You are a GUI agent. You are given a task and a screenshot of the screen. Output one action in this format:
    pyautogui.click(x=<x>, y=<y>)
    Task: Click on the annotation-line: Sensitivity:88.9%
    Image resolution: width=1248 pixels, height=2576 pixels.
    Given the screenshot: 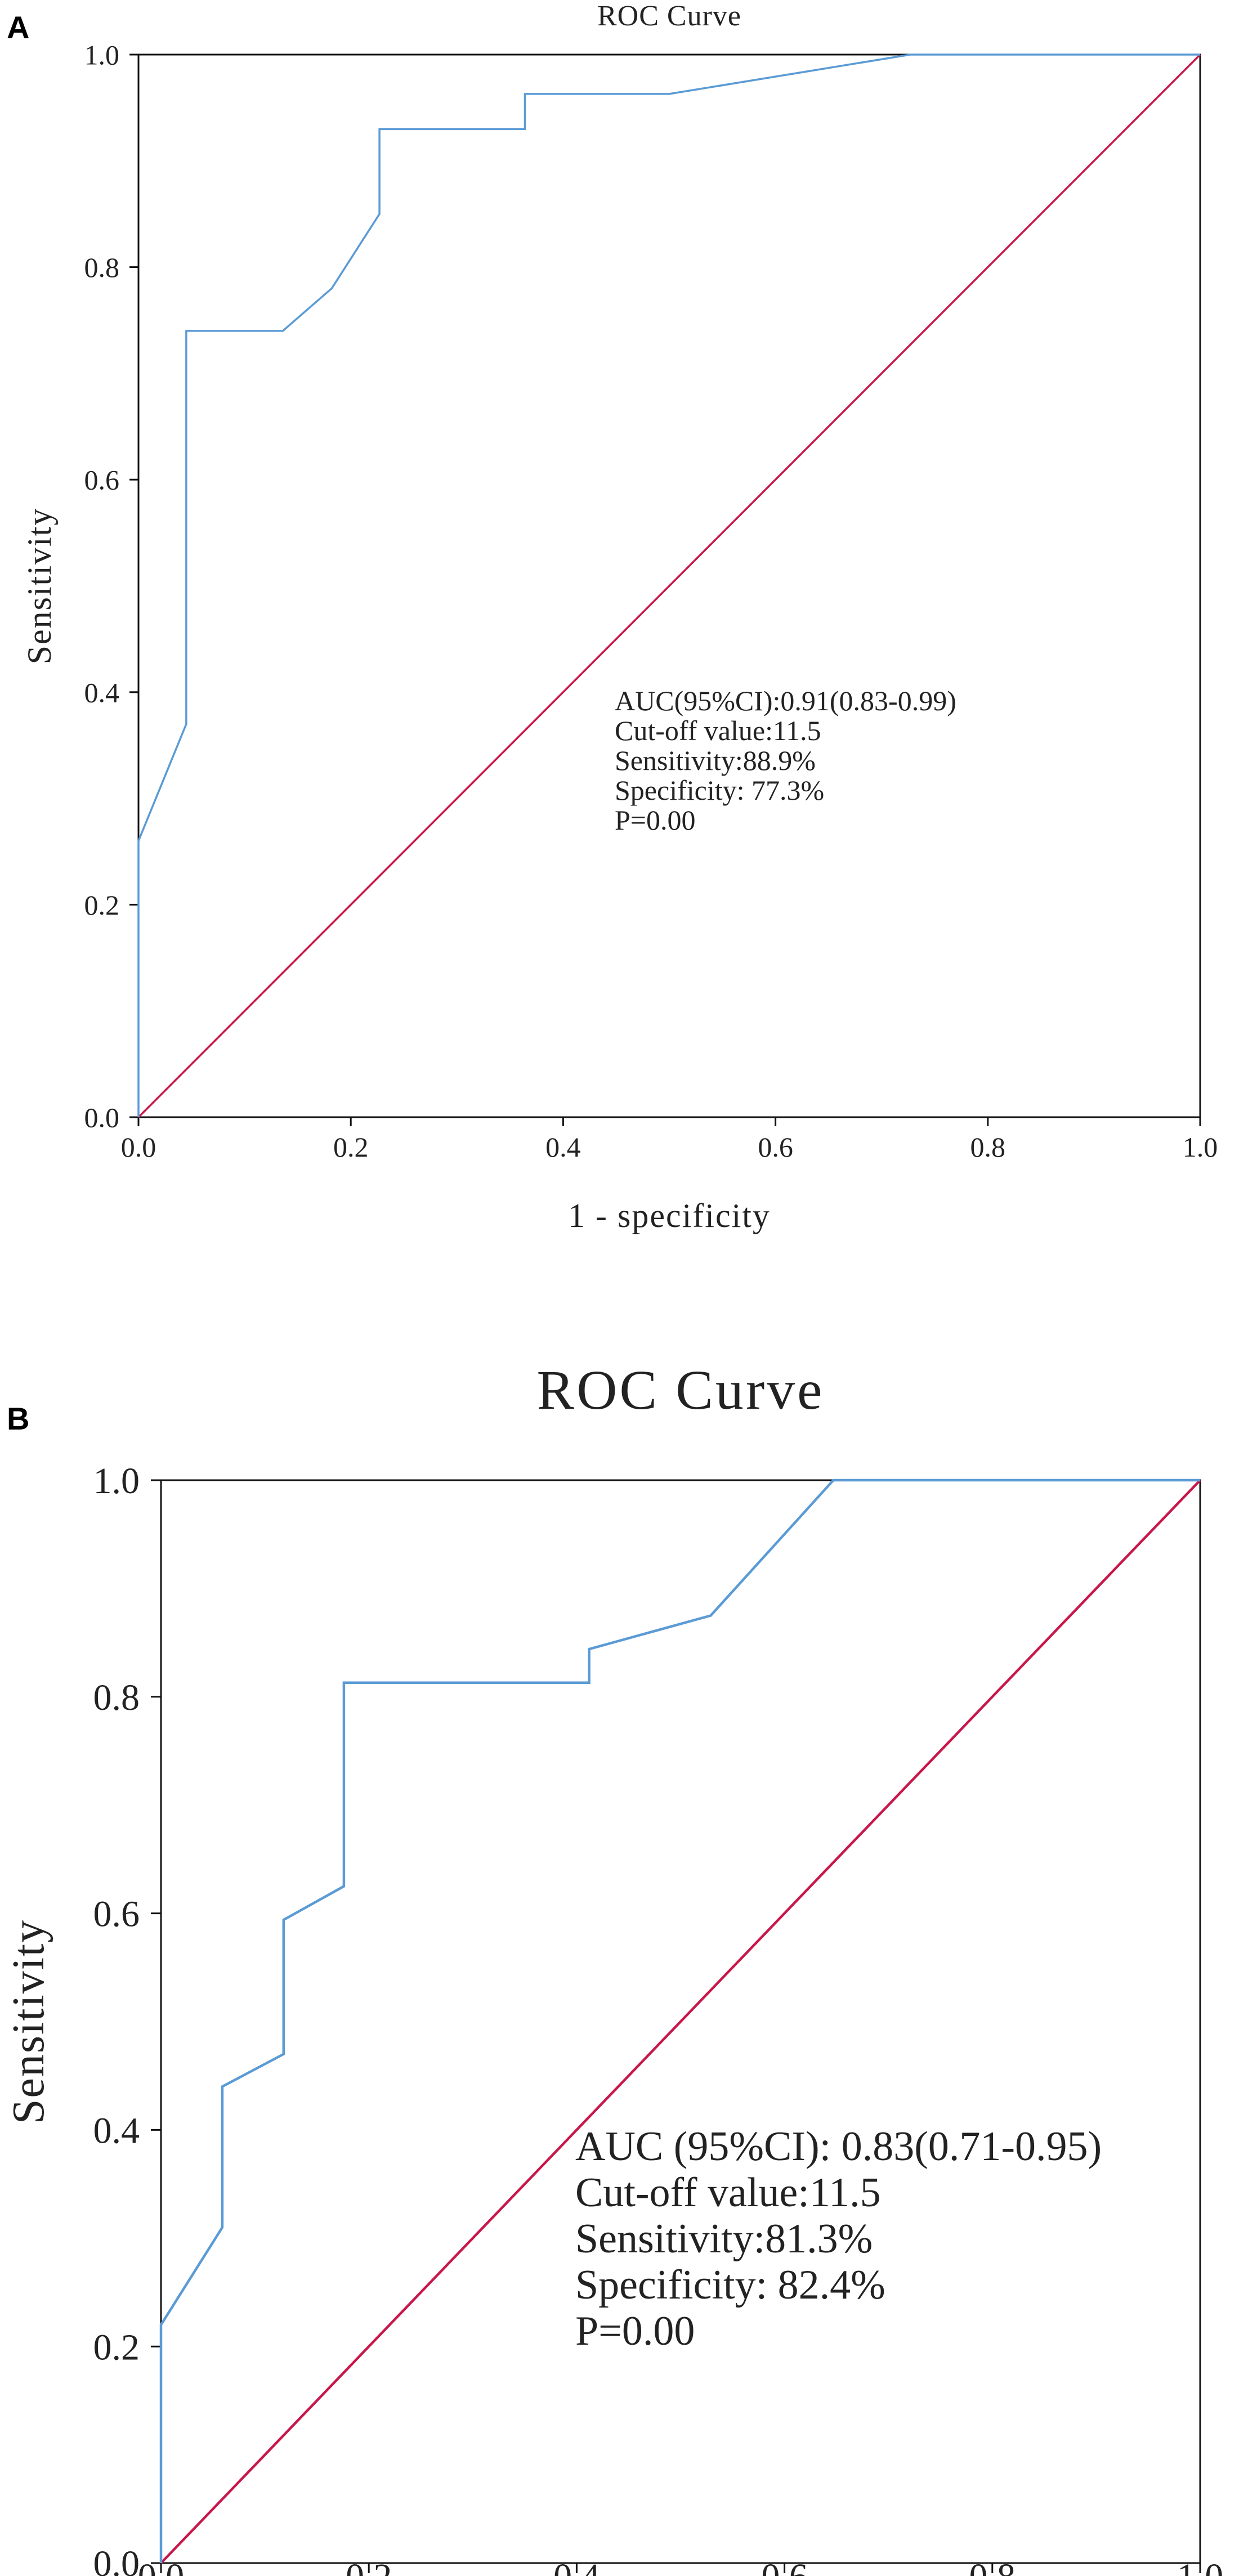 What is the action you would take?
    pyautogui.click(x=715, y=760)
    